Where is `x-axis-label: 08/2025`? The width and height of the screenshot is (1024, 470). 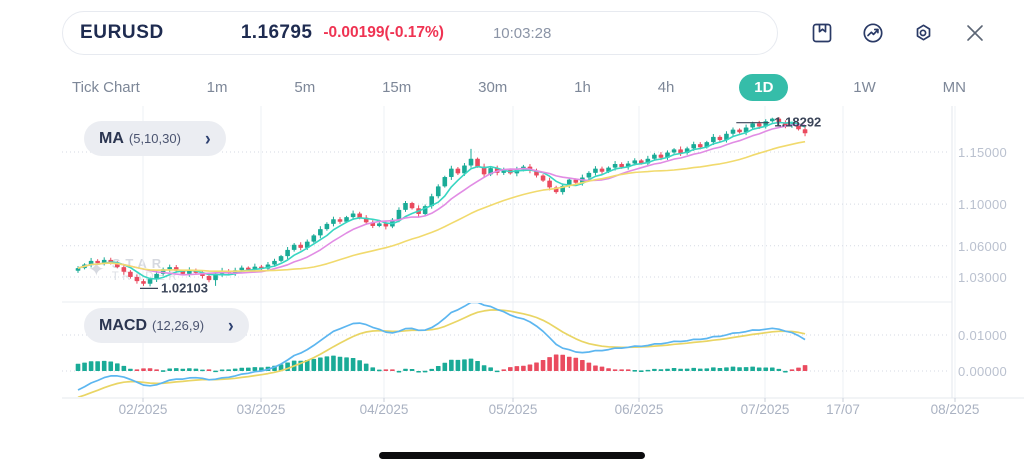
x-axis-label: 08/2025 is located at coordinates (955, 409).